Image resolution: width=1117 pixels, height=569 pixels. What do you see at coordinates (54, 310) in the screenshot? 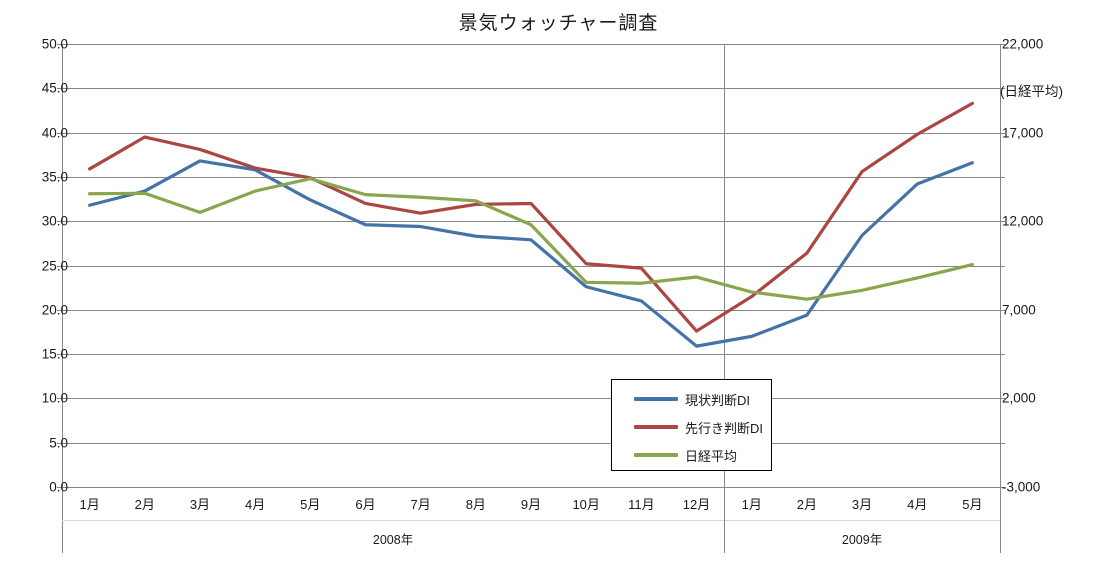
I see `y-axis-left-tick: 20.0` at bounding box center [54, 310].